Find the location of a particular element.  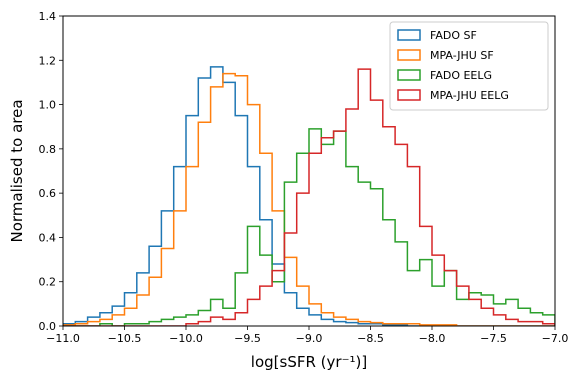

x-tick-label: −8.0 is located at coordinates (432, 338).